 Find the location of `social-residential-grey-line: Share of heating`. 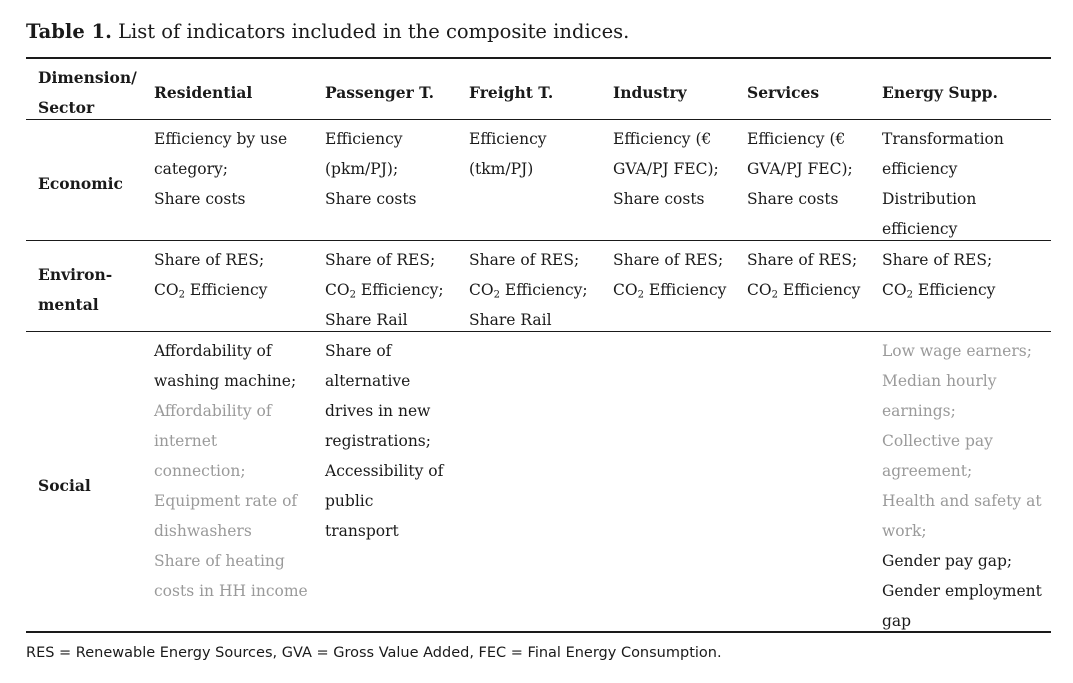

social-residential-grey-line: Share of heating is located at coordinates (219, 561).